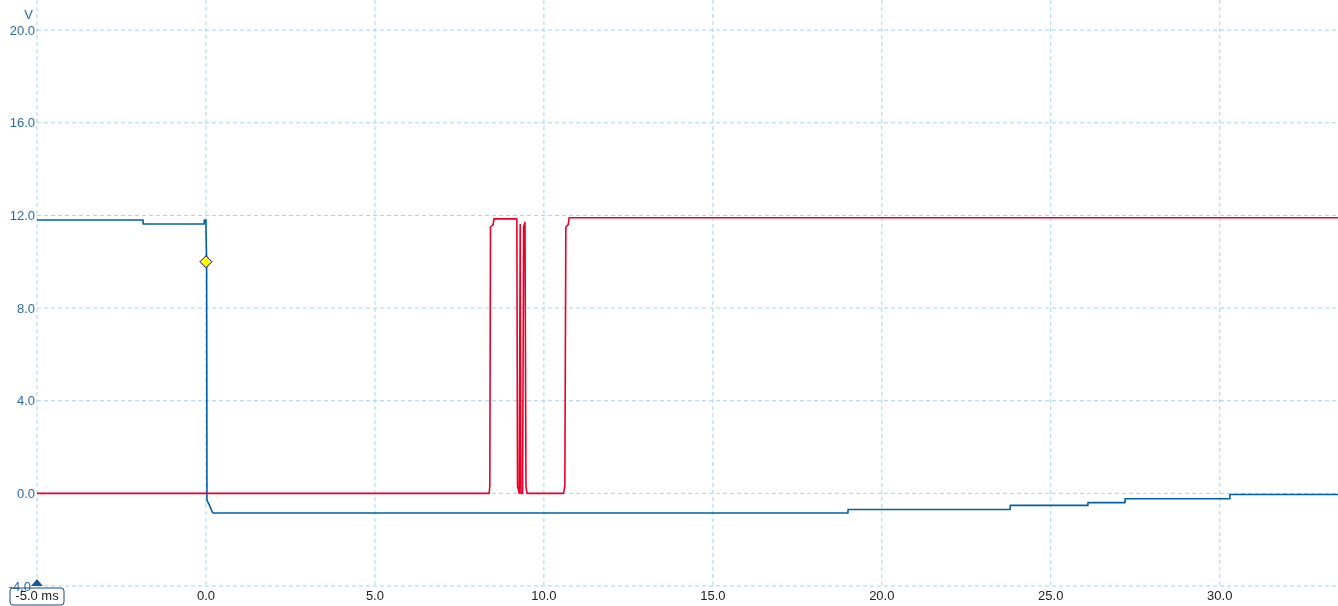 The image size is (1338, 606). What do you see at coordinates (29, 14) in the screenshot?
I see `y-axis-title: V` at bounding box center [29, 14].